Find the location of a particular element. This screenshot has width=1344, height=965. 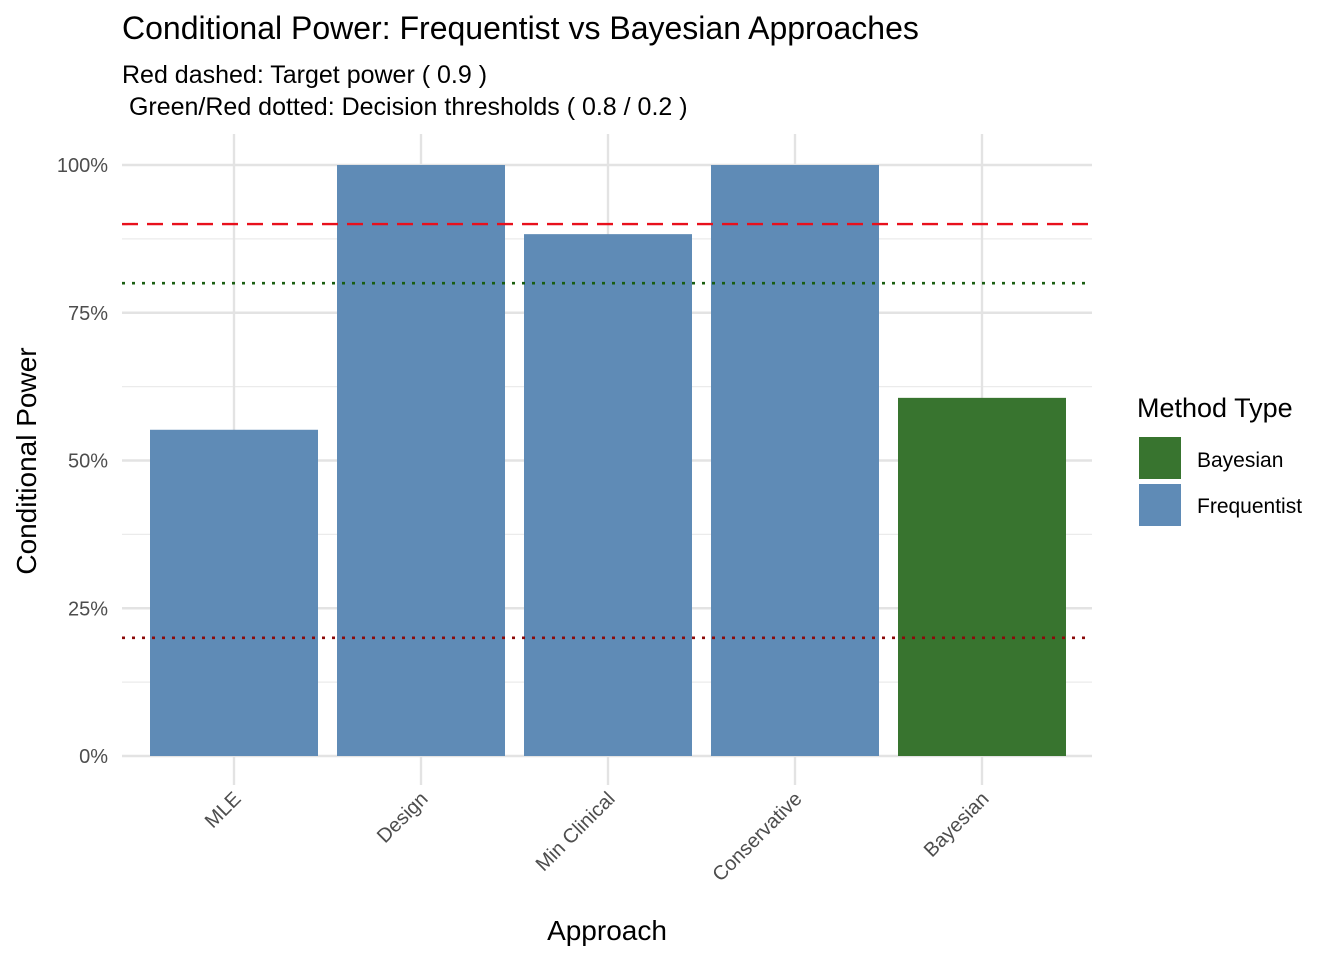

x-tick-label: MLE is located at coordinates (223, 810).